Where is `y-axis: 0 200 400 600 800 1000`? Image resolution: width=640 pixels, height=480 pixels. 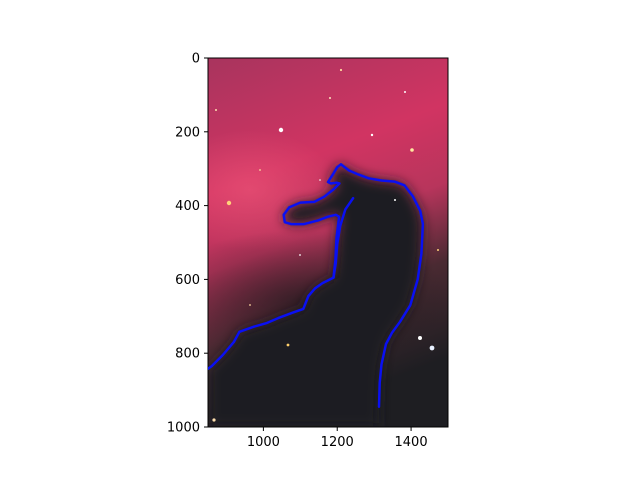 y-axis: 0 200 400 600 800 1000 is located at coordinates (187, 244).